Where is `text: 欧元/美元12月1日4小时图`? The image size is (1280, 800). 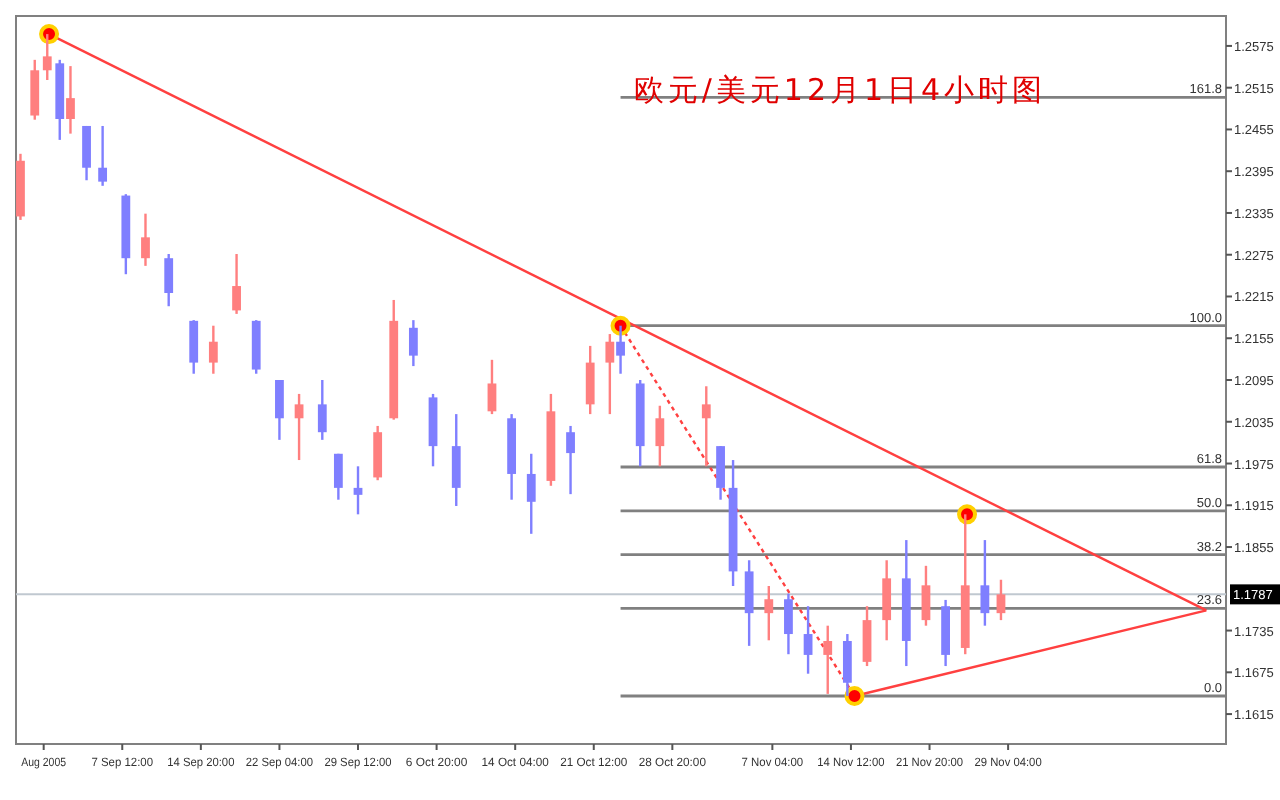
text: 欧元/美元12月1日4小时图 is located at coordinates (840, 90).